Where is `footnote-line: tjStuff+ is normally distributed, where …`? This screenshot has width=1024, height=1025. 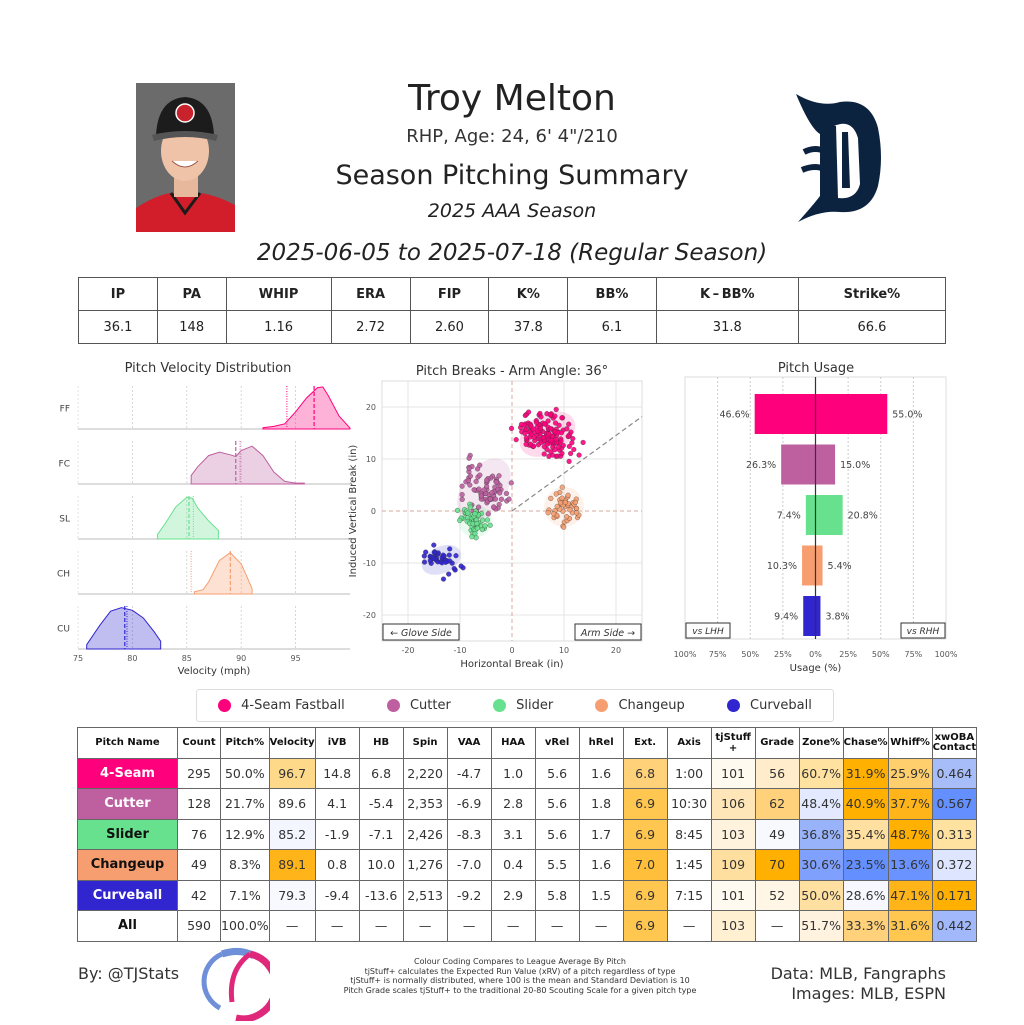 footnote-line: tjStuff+ is normally distributed, where … is located at coordinates (520, 980).